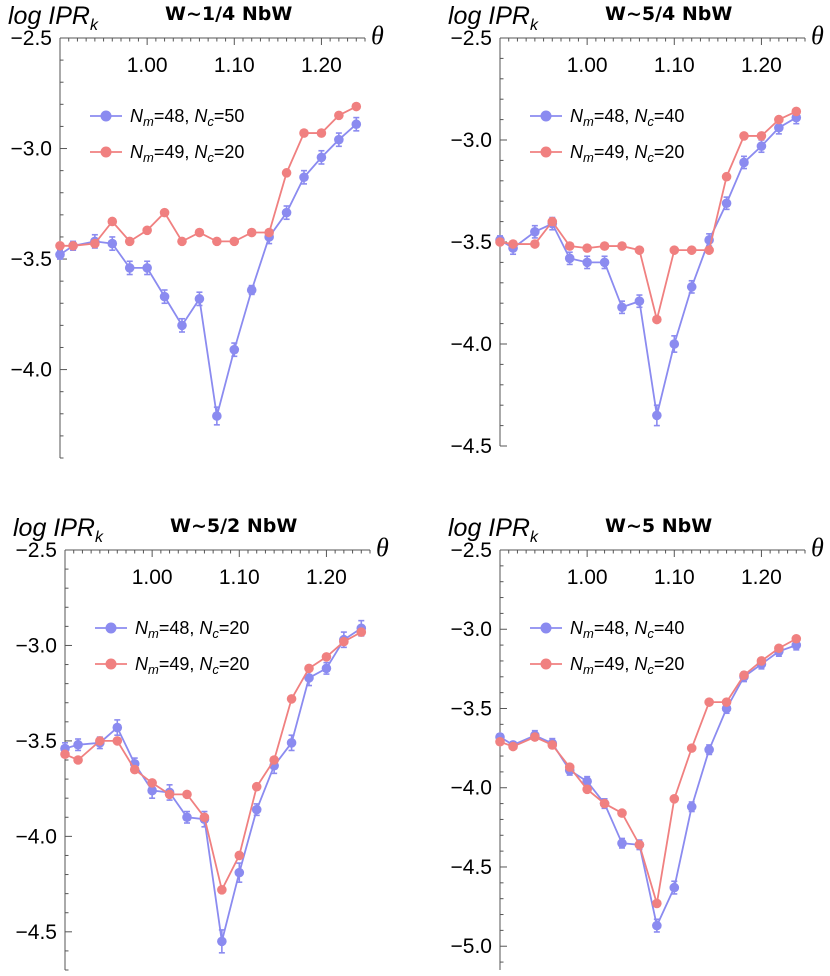 This screenshot has width=830, height=976. What do you see at coordinates (471, 946) in the screenshot?
I see `y-tick-label: −5.0` at bounding box center [471, 946].